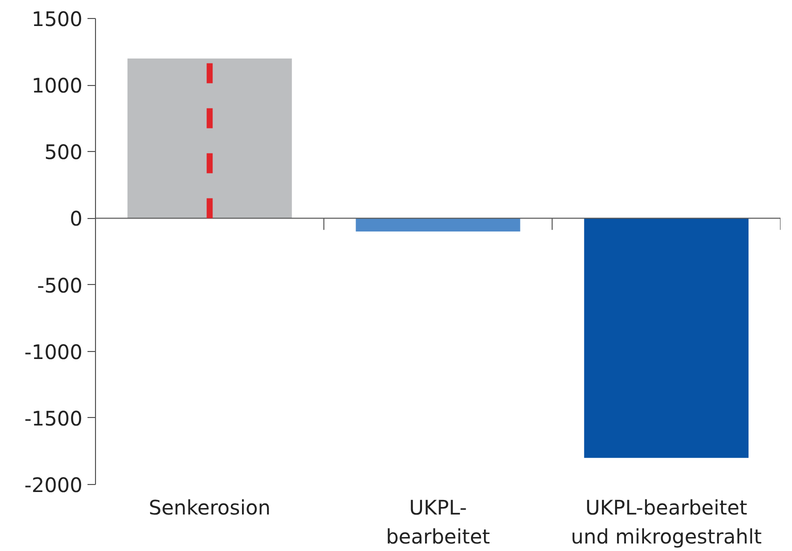 This screenshot has width=792, height=551. What do you see at coordinates (76, 218) in the screenshot?
I see `y-tick-label: 0` at bounding box center [76, 218].